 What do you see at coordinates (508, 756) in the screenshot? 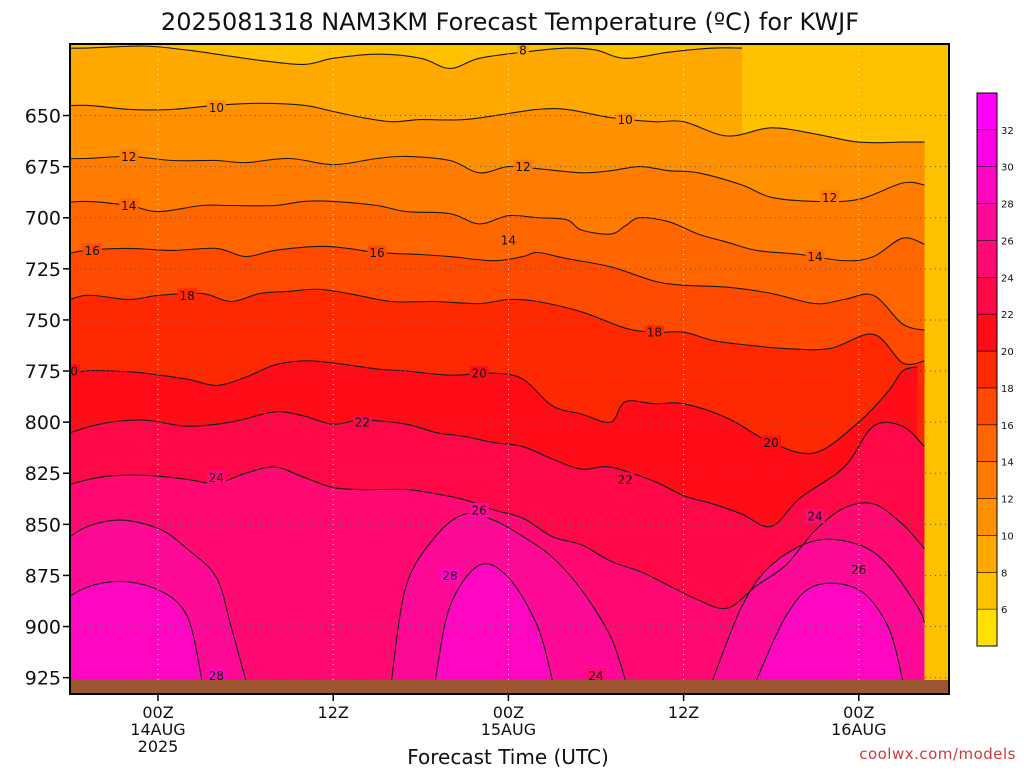
I see `x-axis-label: Forecast Time (UTC)` at bounding box center [508, 756].